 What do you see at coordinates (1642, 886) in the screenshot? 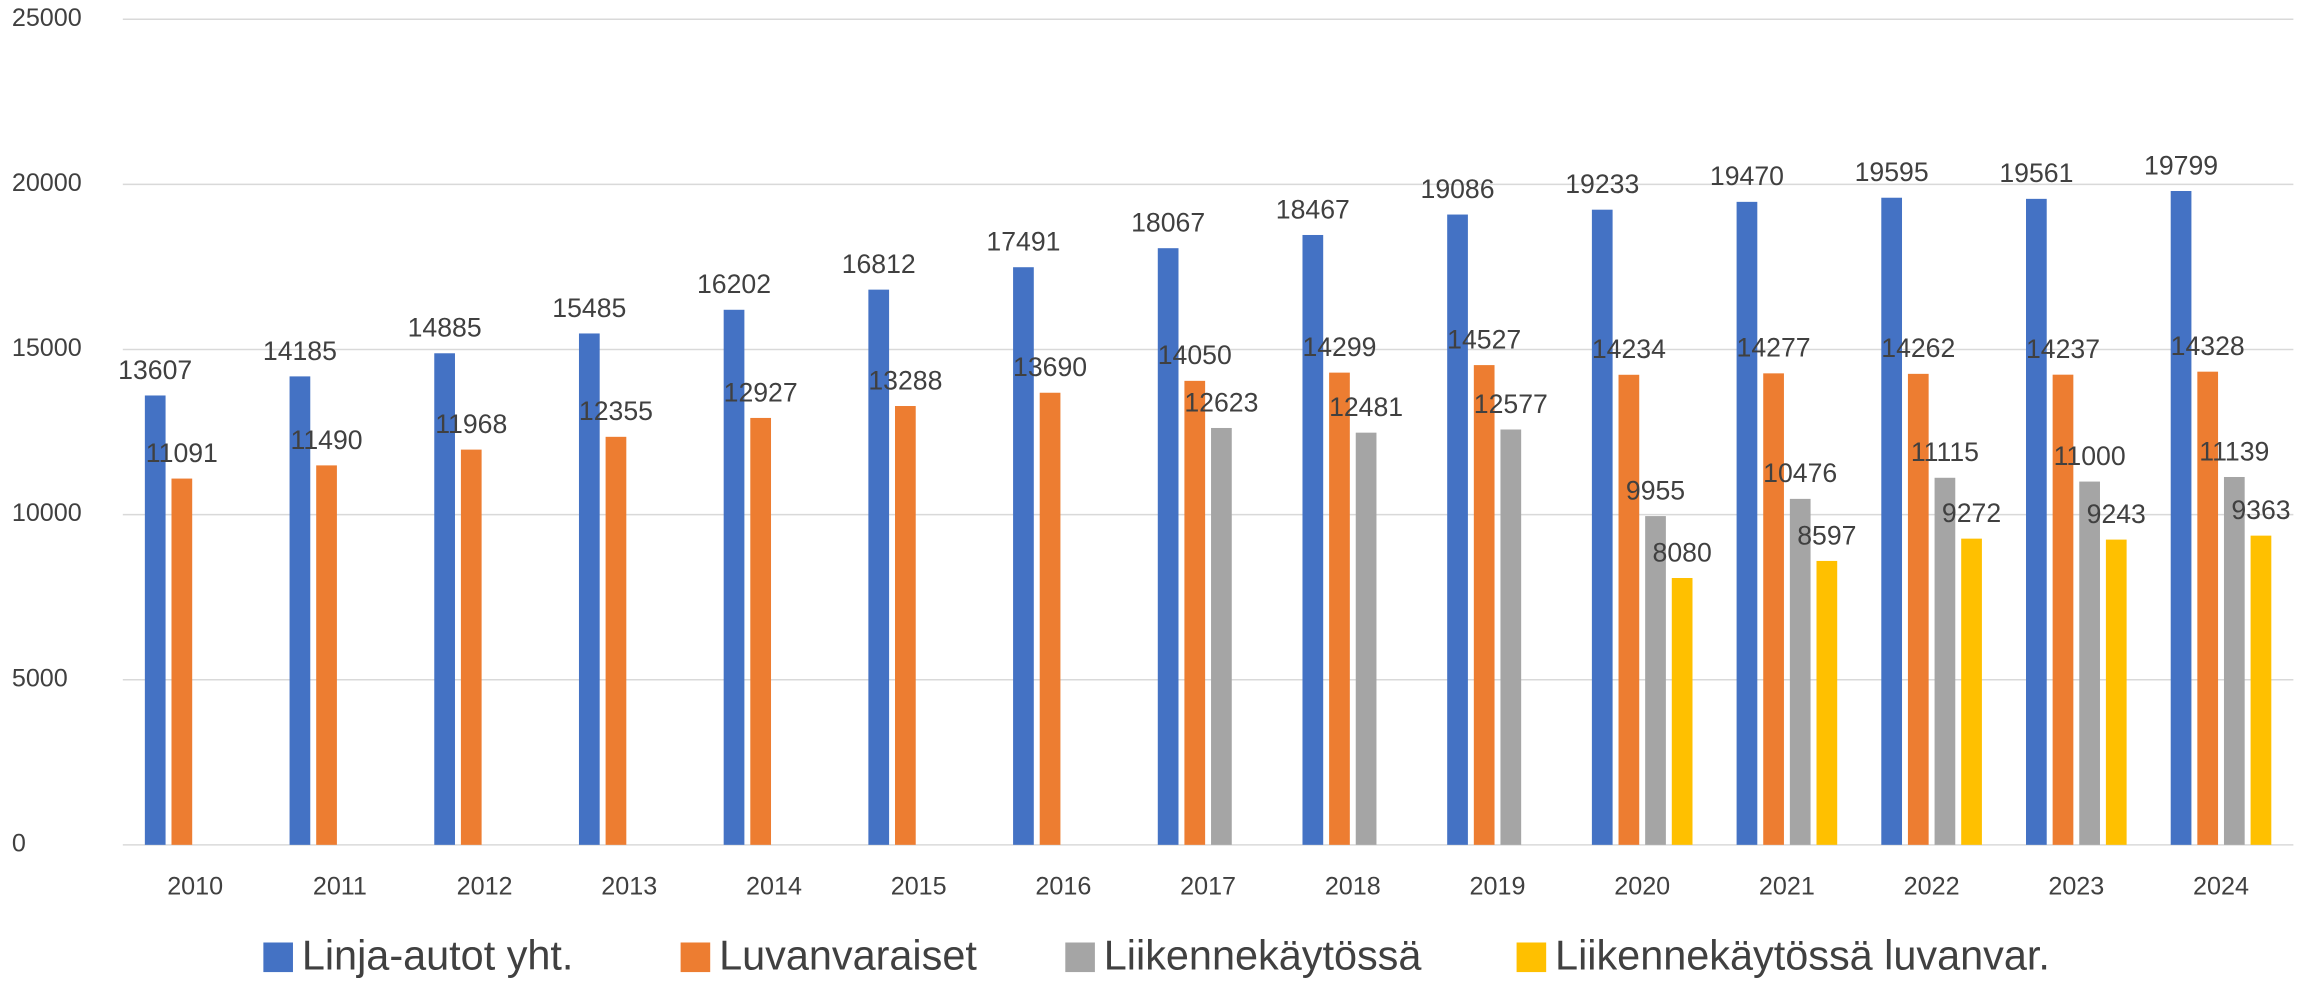
I see `x-tick-label: 2020` at bounding box center [1642, 886].